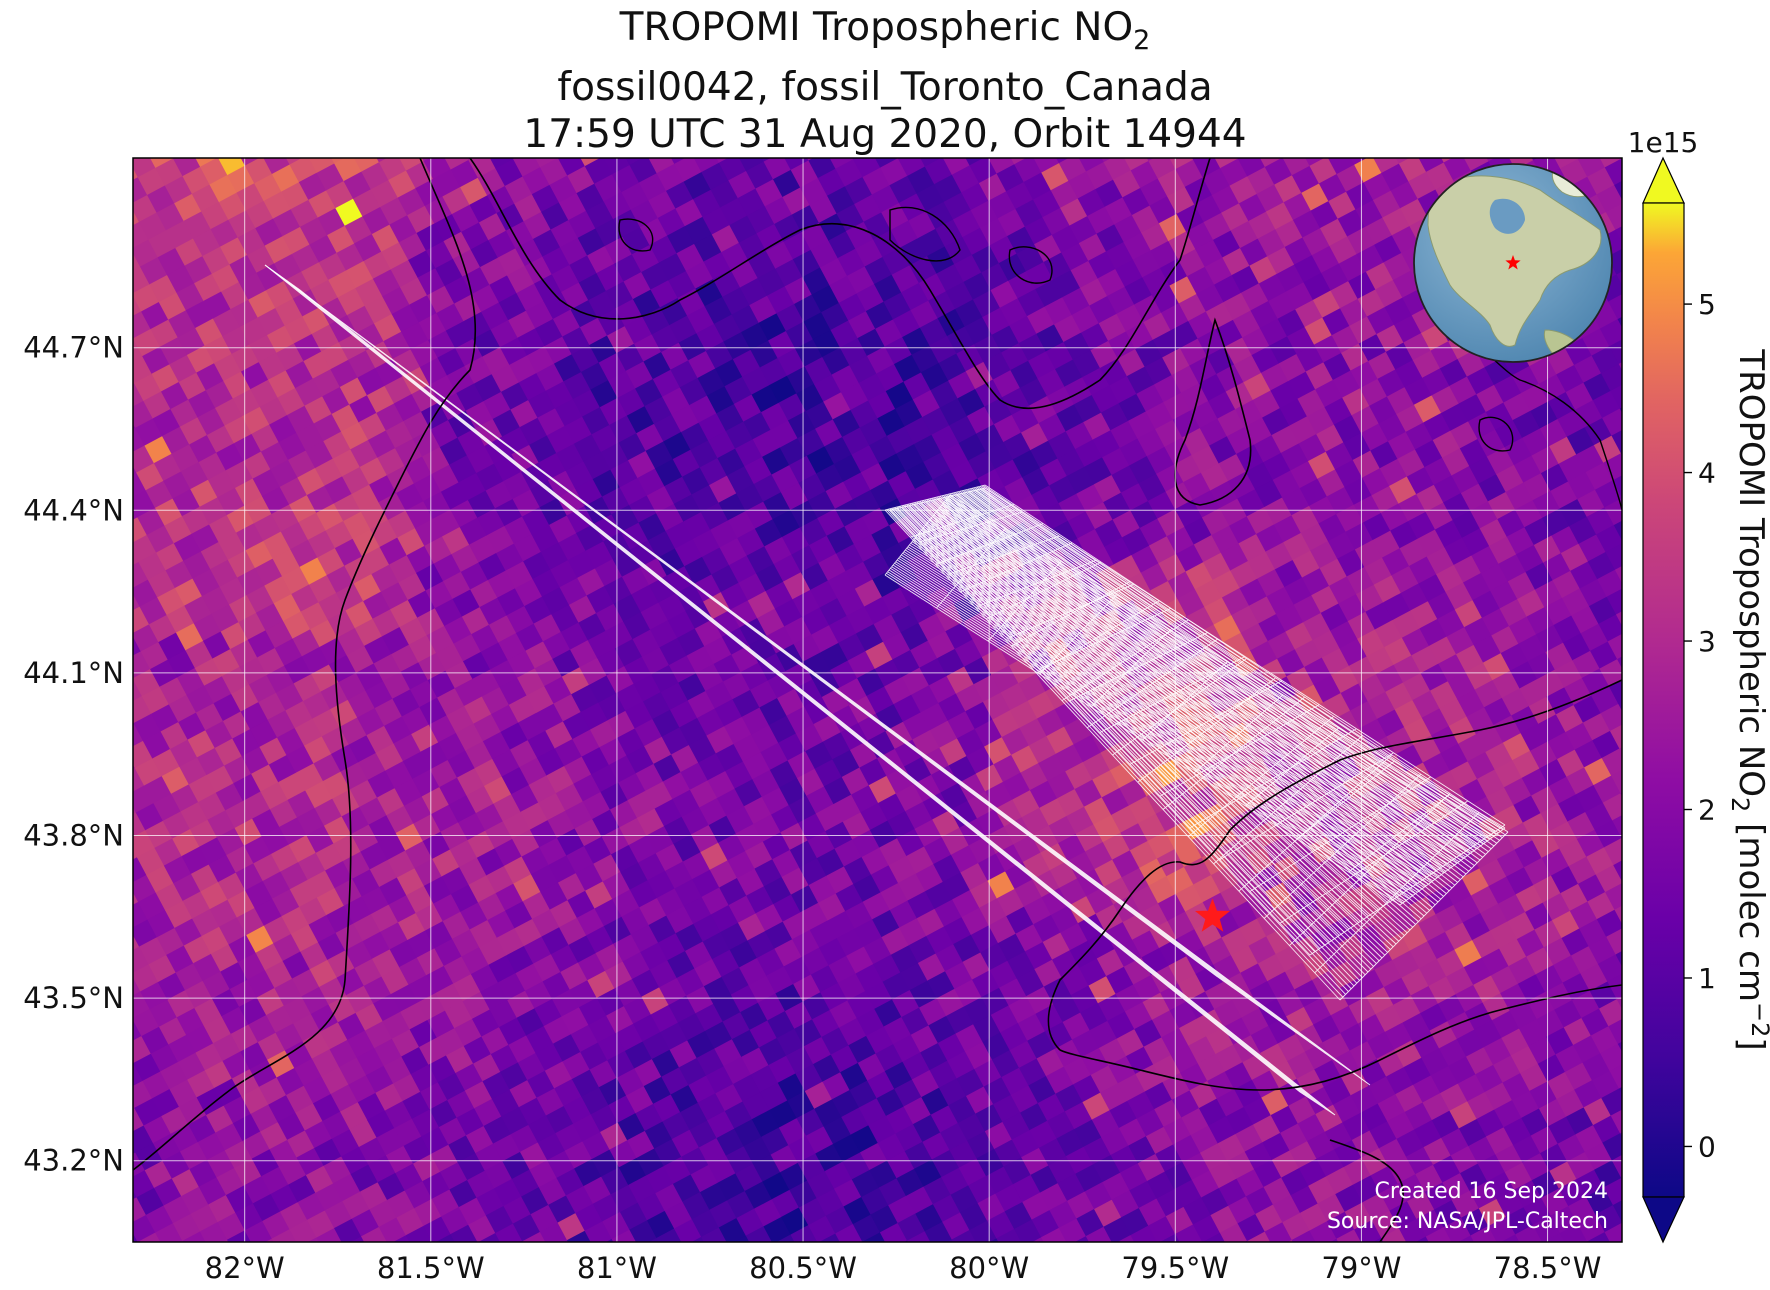 Image resolution: width=1770 pixels, height=1290 pixels. What do you see at coordinates (73, 836) in the screenshot?
I see `lat-tick-label: 43.8°N` at bounding box center [73, 836].